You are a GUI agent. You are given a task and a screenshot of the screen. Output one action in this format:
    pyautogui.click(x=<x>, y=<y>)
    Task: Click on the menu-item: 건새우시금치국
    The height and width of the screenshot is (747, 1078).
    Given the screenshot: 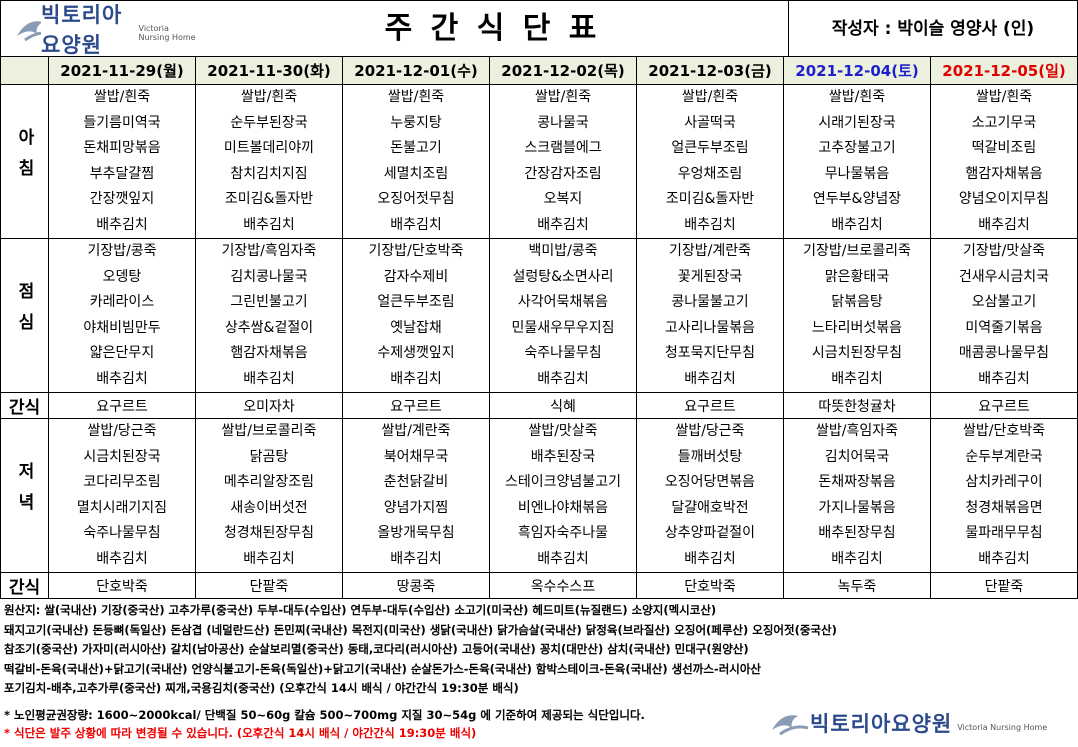 What is the action you would take?
    pyautogui.click(x=1004, y=276)
    